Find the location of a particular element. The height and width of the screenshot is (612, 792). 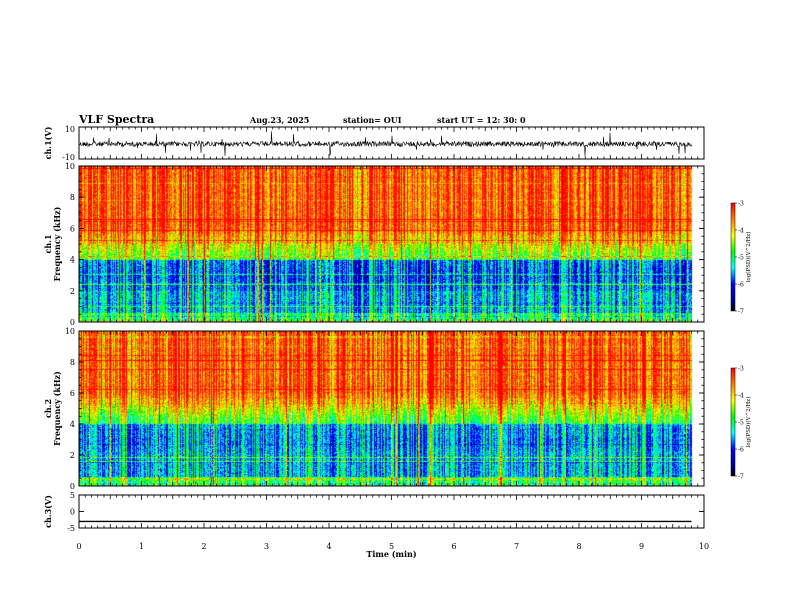

date-label: Aug.23, 2025 is located at coordinates (280, 120).